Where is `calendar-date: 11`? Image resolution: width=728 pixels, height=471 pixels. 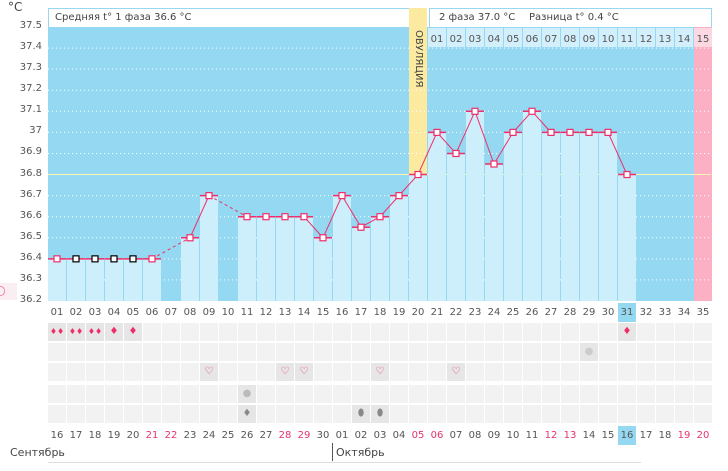
calendar-date: 11 is located at coordinates (532, 435).